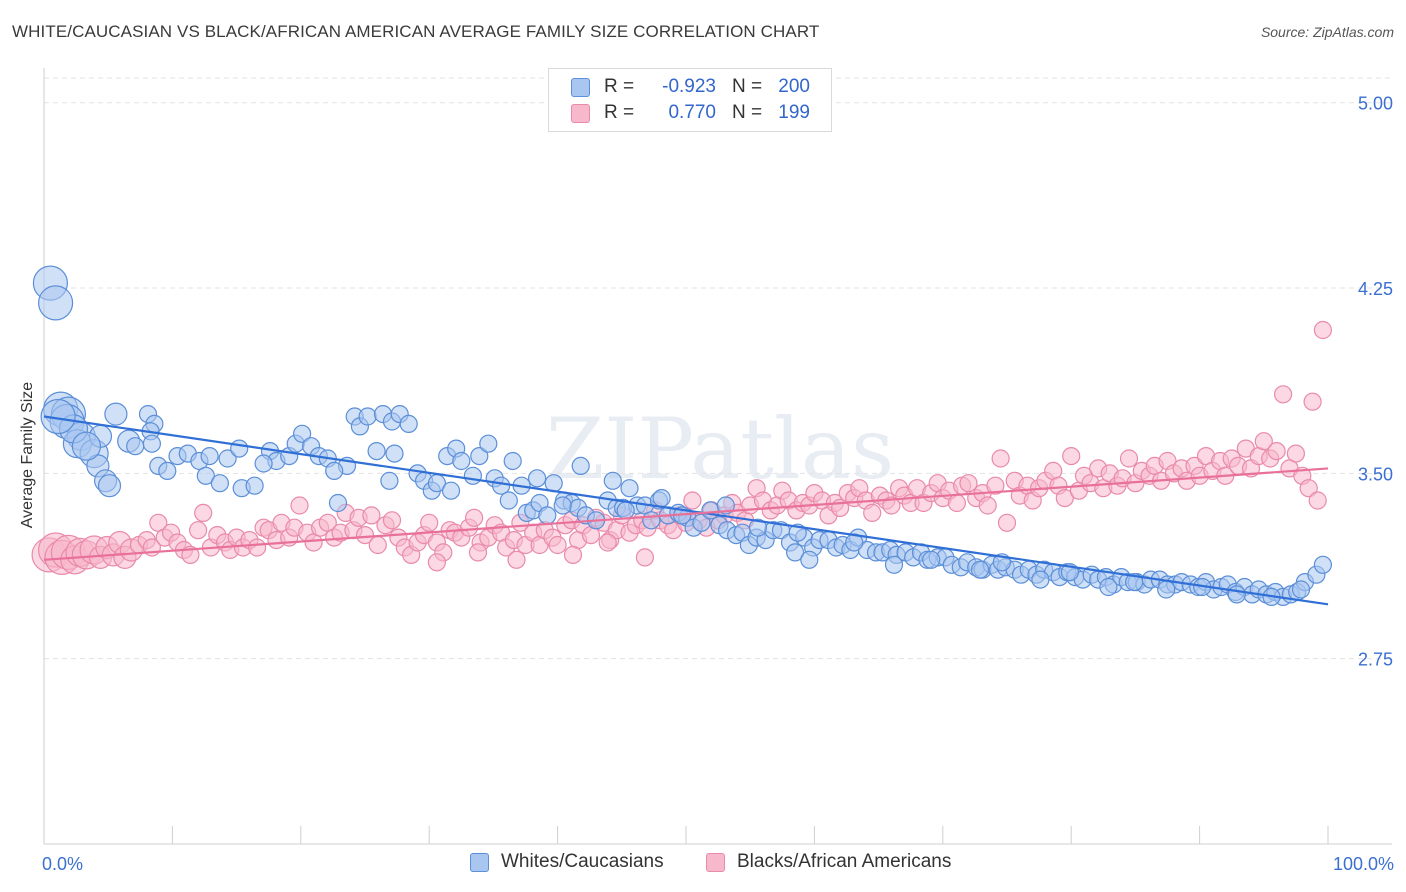 The image size is (1406, 892). I want to click on x-tick-label-start: 0.0%, so click(62, 864).